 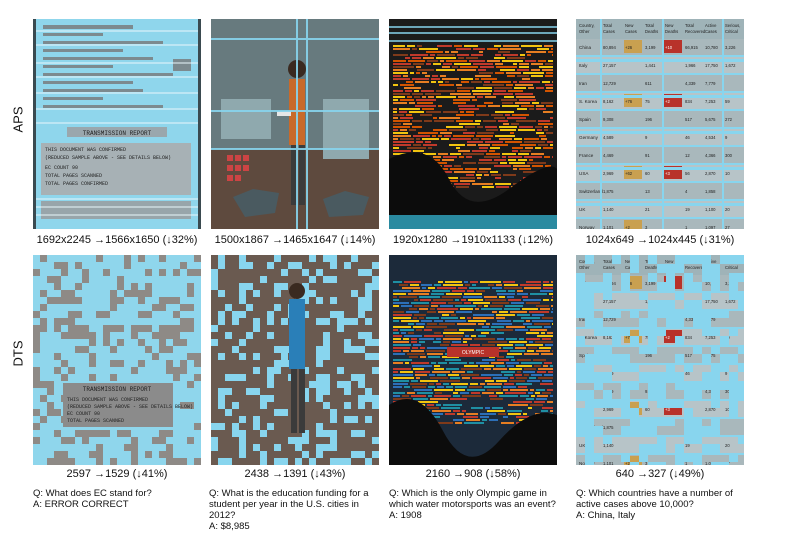 What do you see at coordinates (627, 463) in the screenshot?
I see `table-cell: +2` at bounding box center [627, 463].